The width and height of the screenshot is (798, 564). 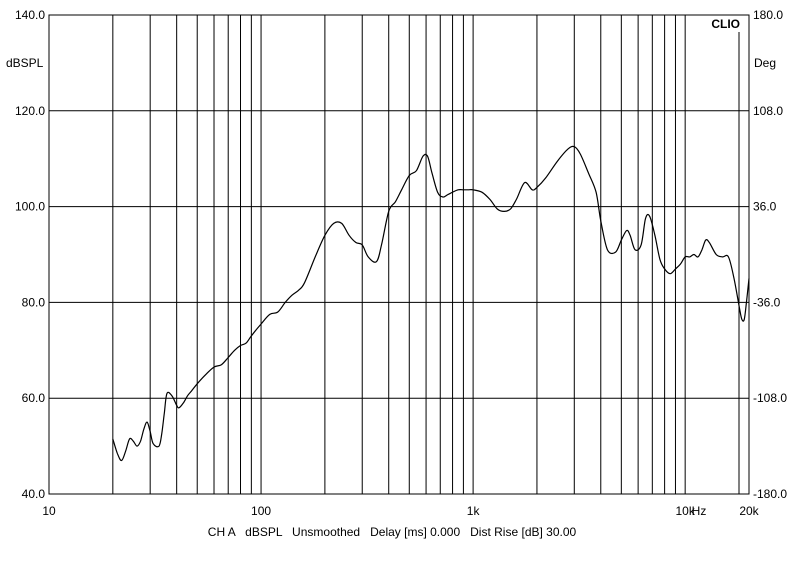 What do you see at coordinates (725, 24) in the screenshot?
I see `clio-brand-label: CLIO` at bounding box center [725, 24].